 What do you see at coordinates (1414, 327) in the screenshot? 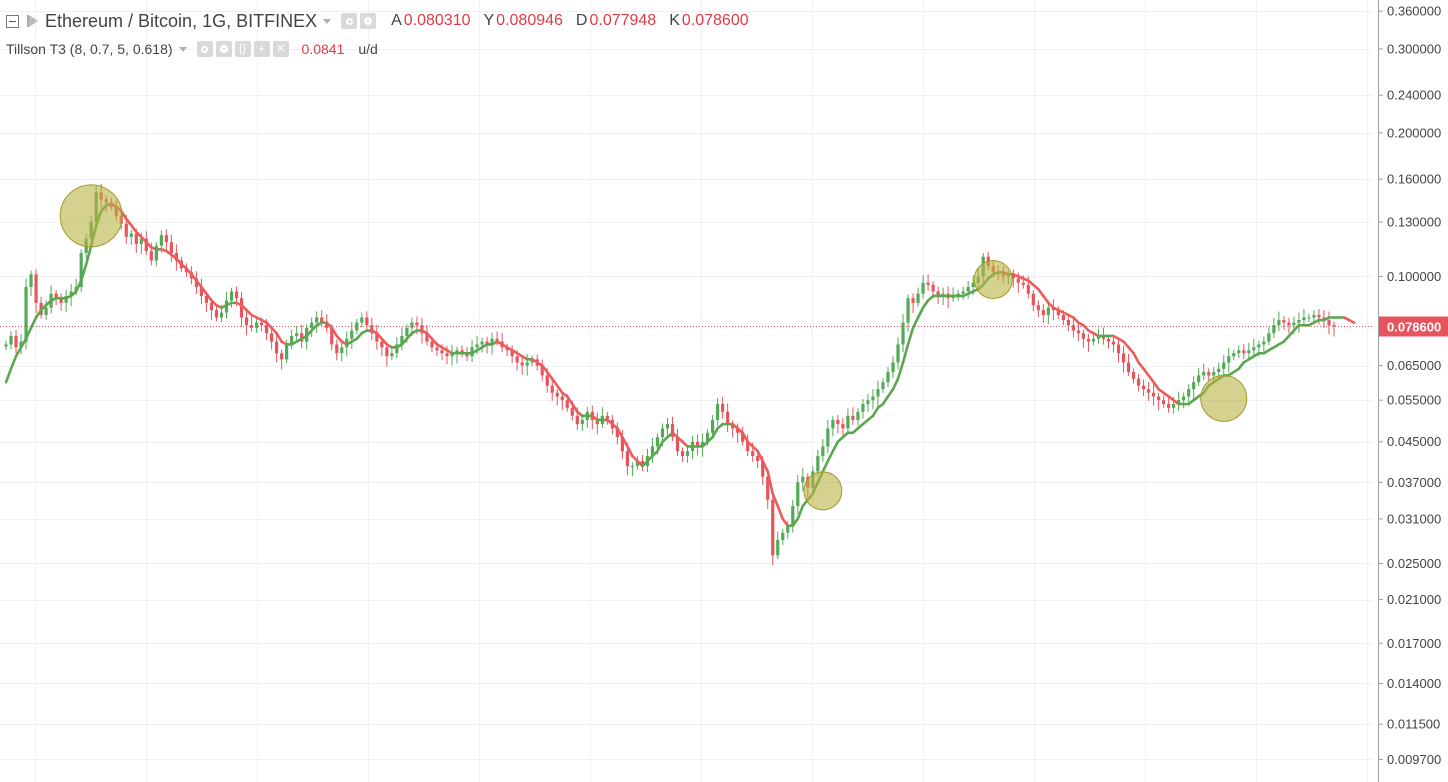
I see `current-price-label: 0.078600` at bounding box center [1414, 327].